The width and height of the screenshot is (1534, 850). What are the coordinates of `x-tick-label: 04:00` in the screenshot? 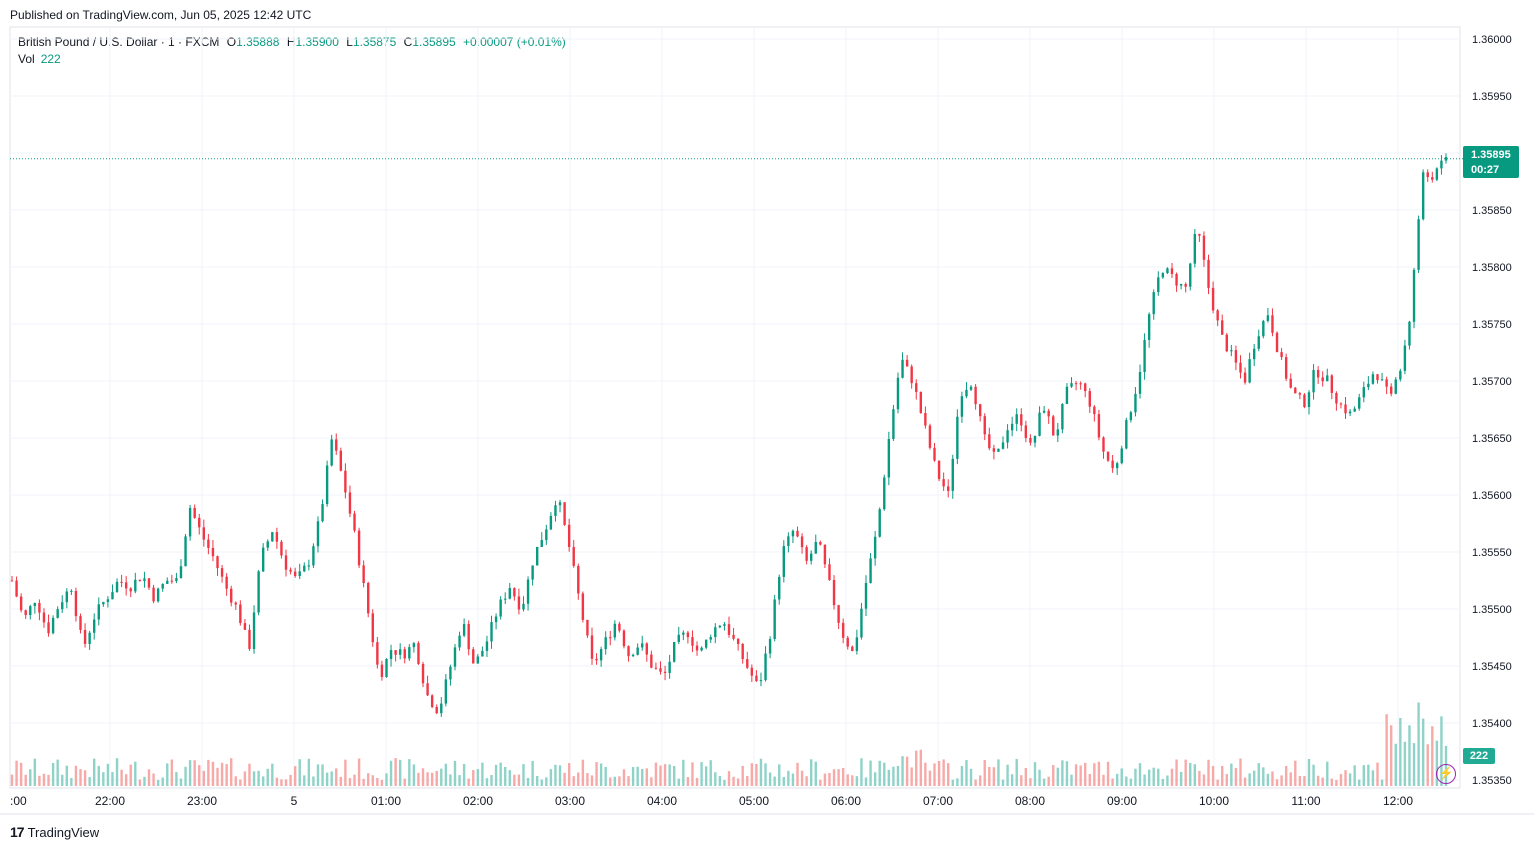 It's located at (662, 801).